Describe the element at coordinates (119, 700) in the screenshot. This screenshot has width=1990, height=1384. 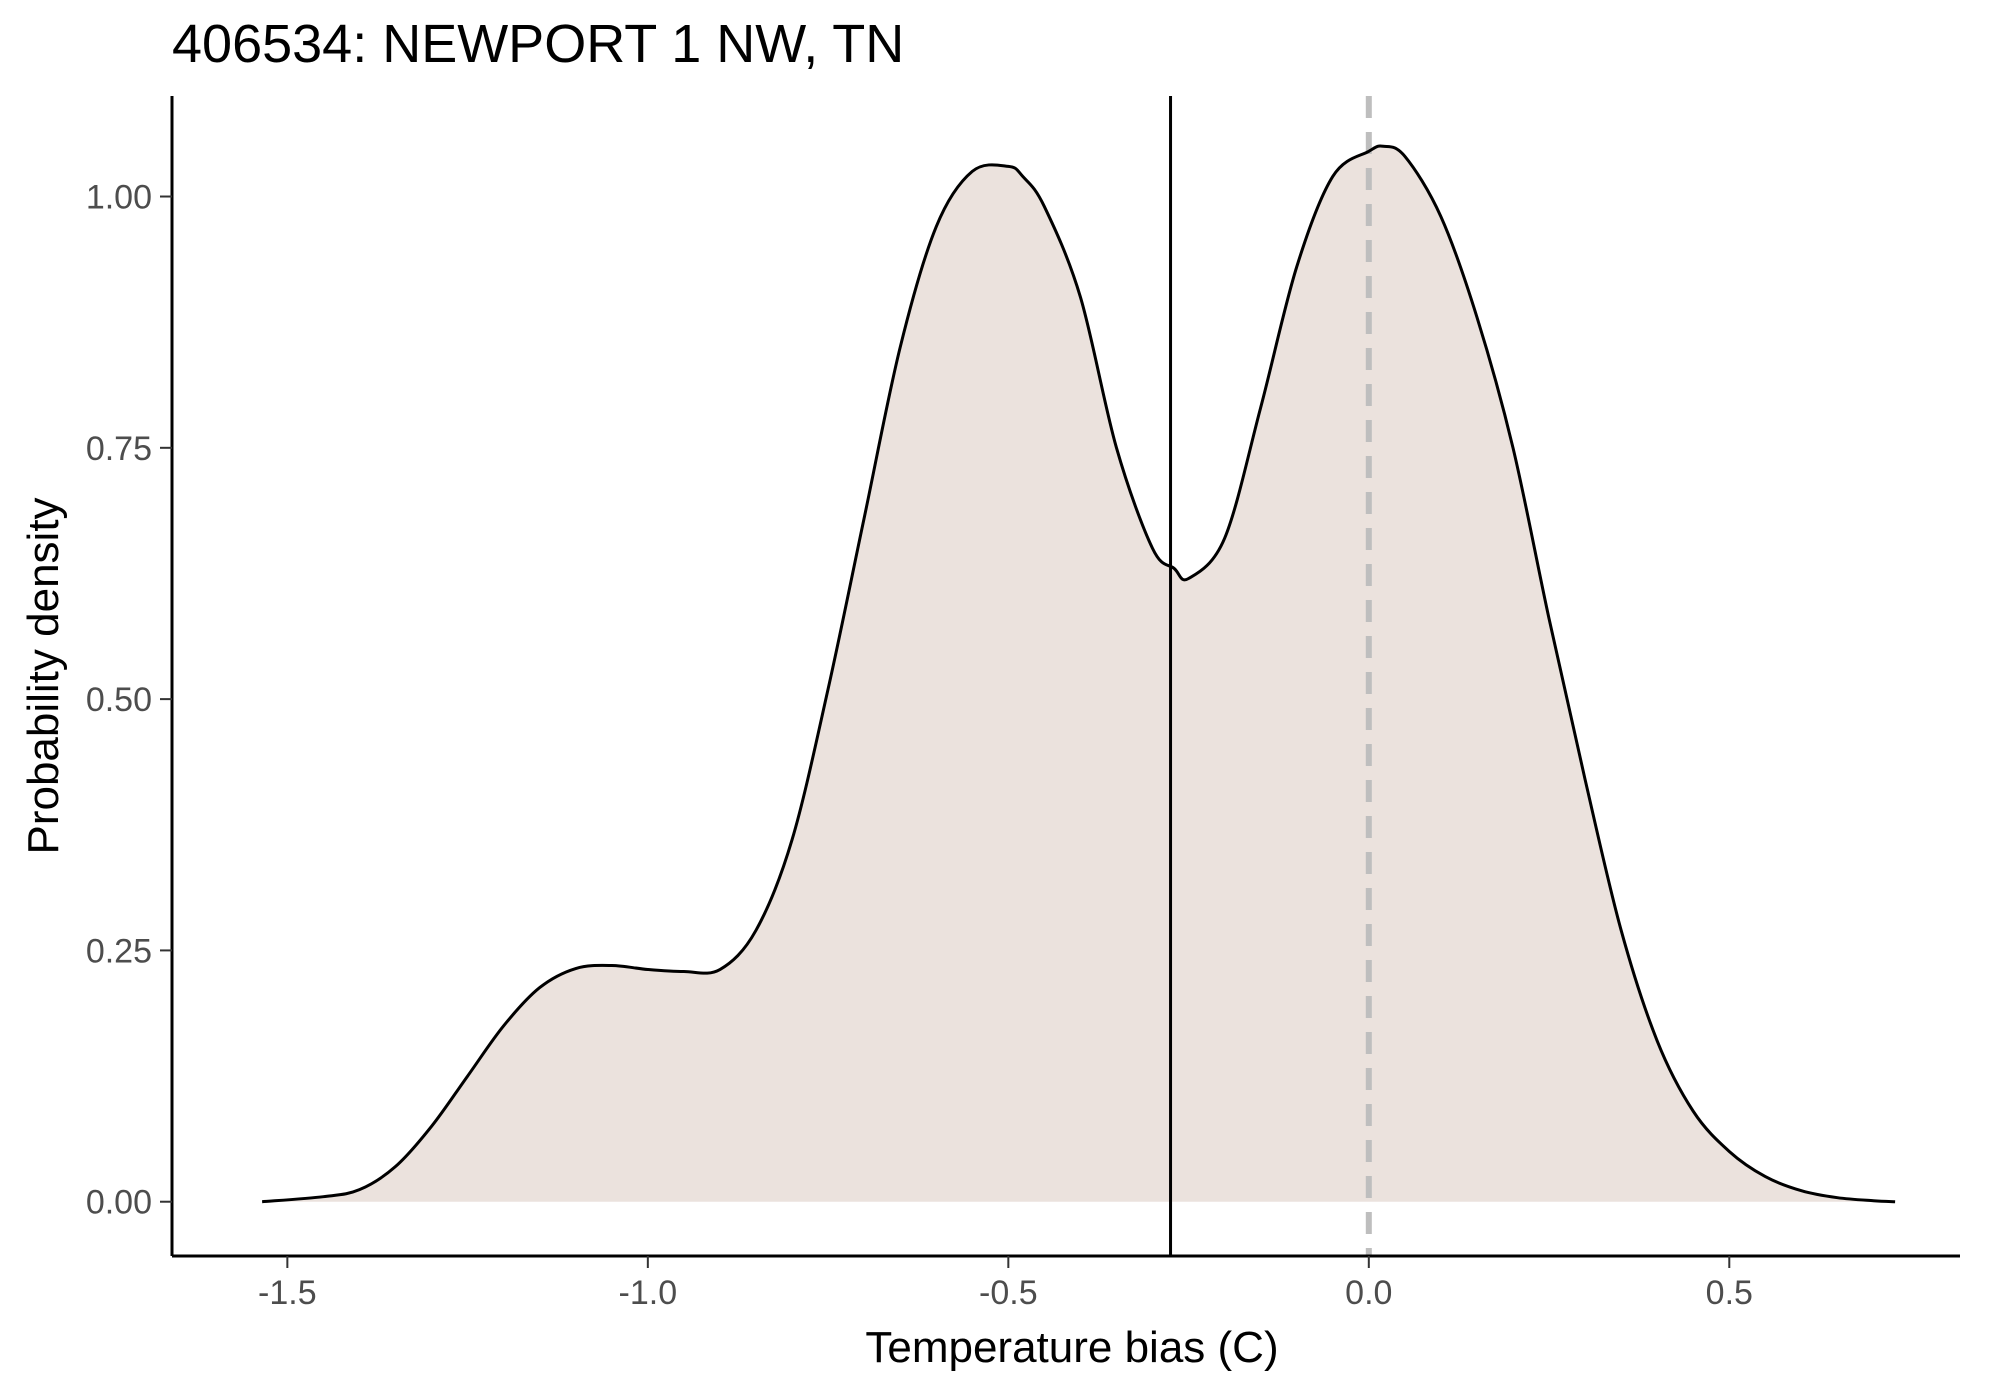
I see `y-tick-label: 0.50` at that location.